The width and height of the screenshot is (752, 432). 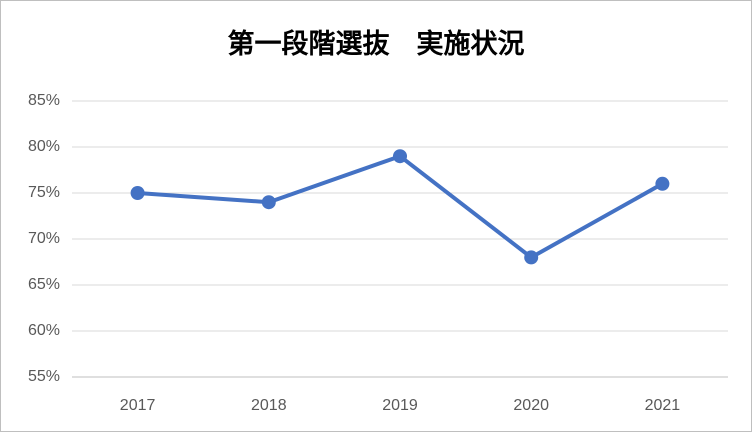 What do you see at coordinates (531, 405) in the screenshot?
I see `x-tick-label: 2020` at bounding box center [531, 405].